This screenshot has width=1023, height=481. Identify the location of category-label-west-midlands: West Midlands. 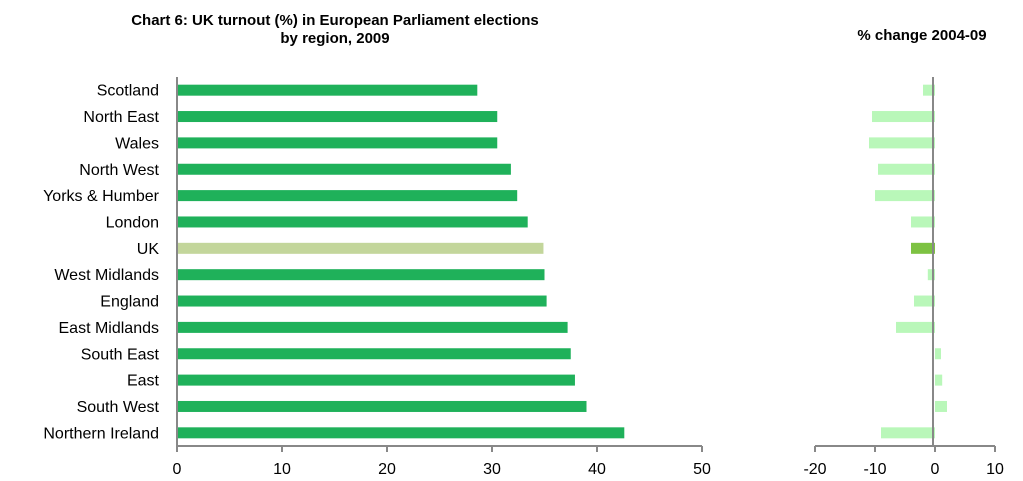
(106, 275).